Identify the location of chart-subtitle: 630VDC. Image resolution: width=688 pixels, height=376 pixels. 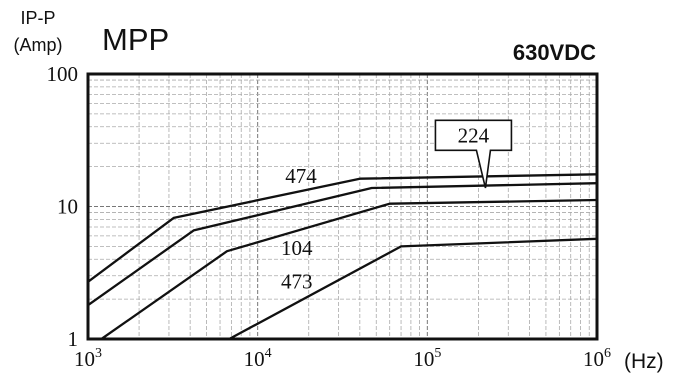
(554, 52).